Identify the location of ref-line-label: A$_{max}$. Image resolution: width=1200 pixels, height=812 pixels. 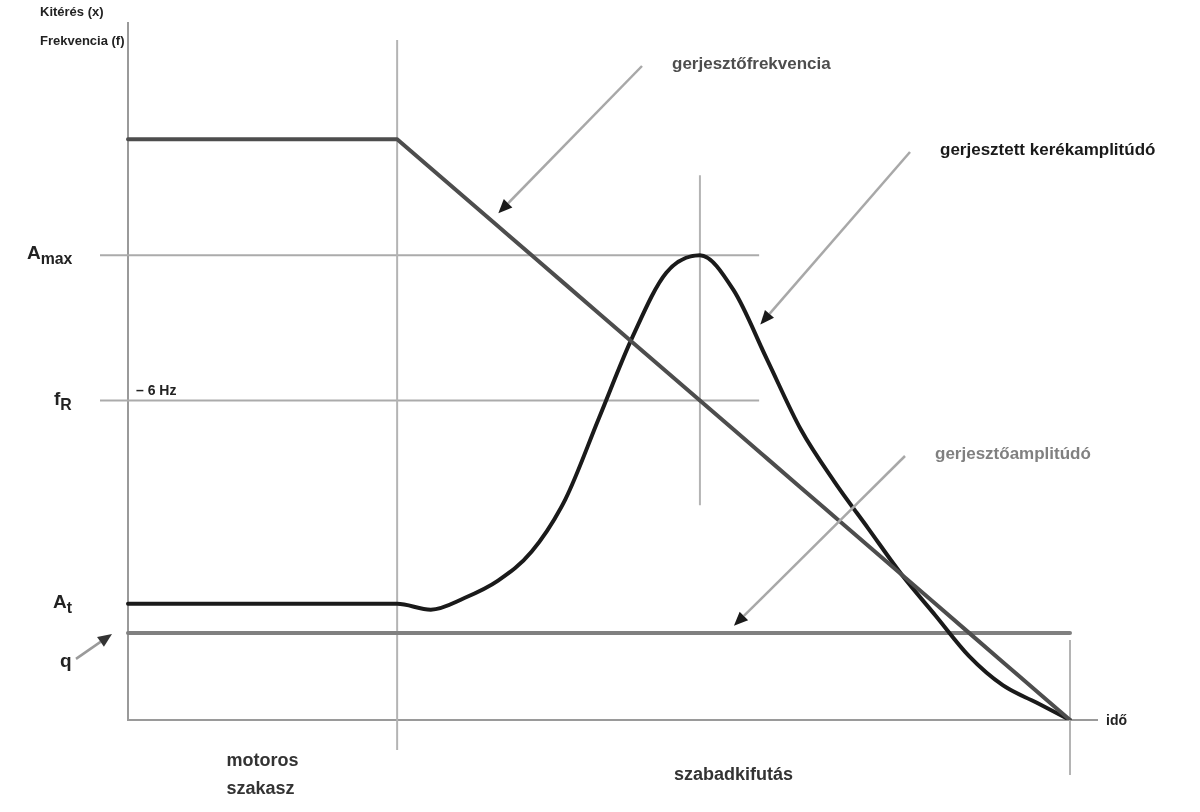
(50, 255).